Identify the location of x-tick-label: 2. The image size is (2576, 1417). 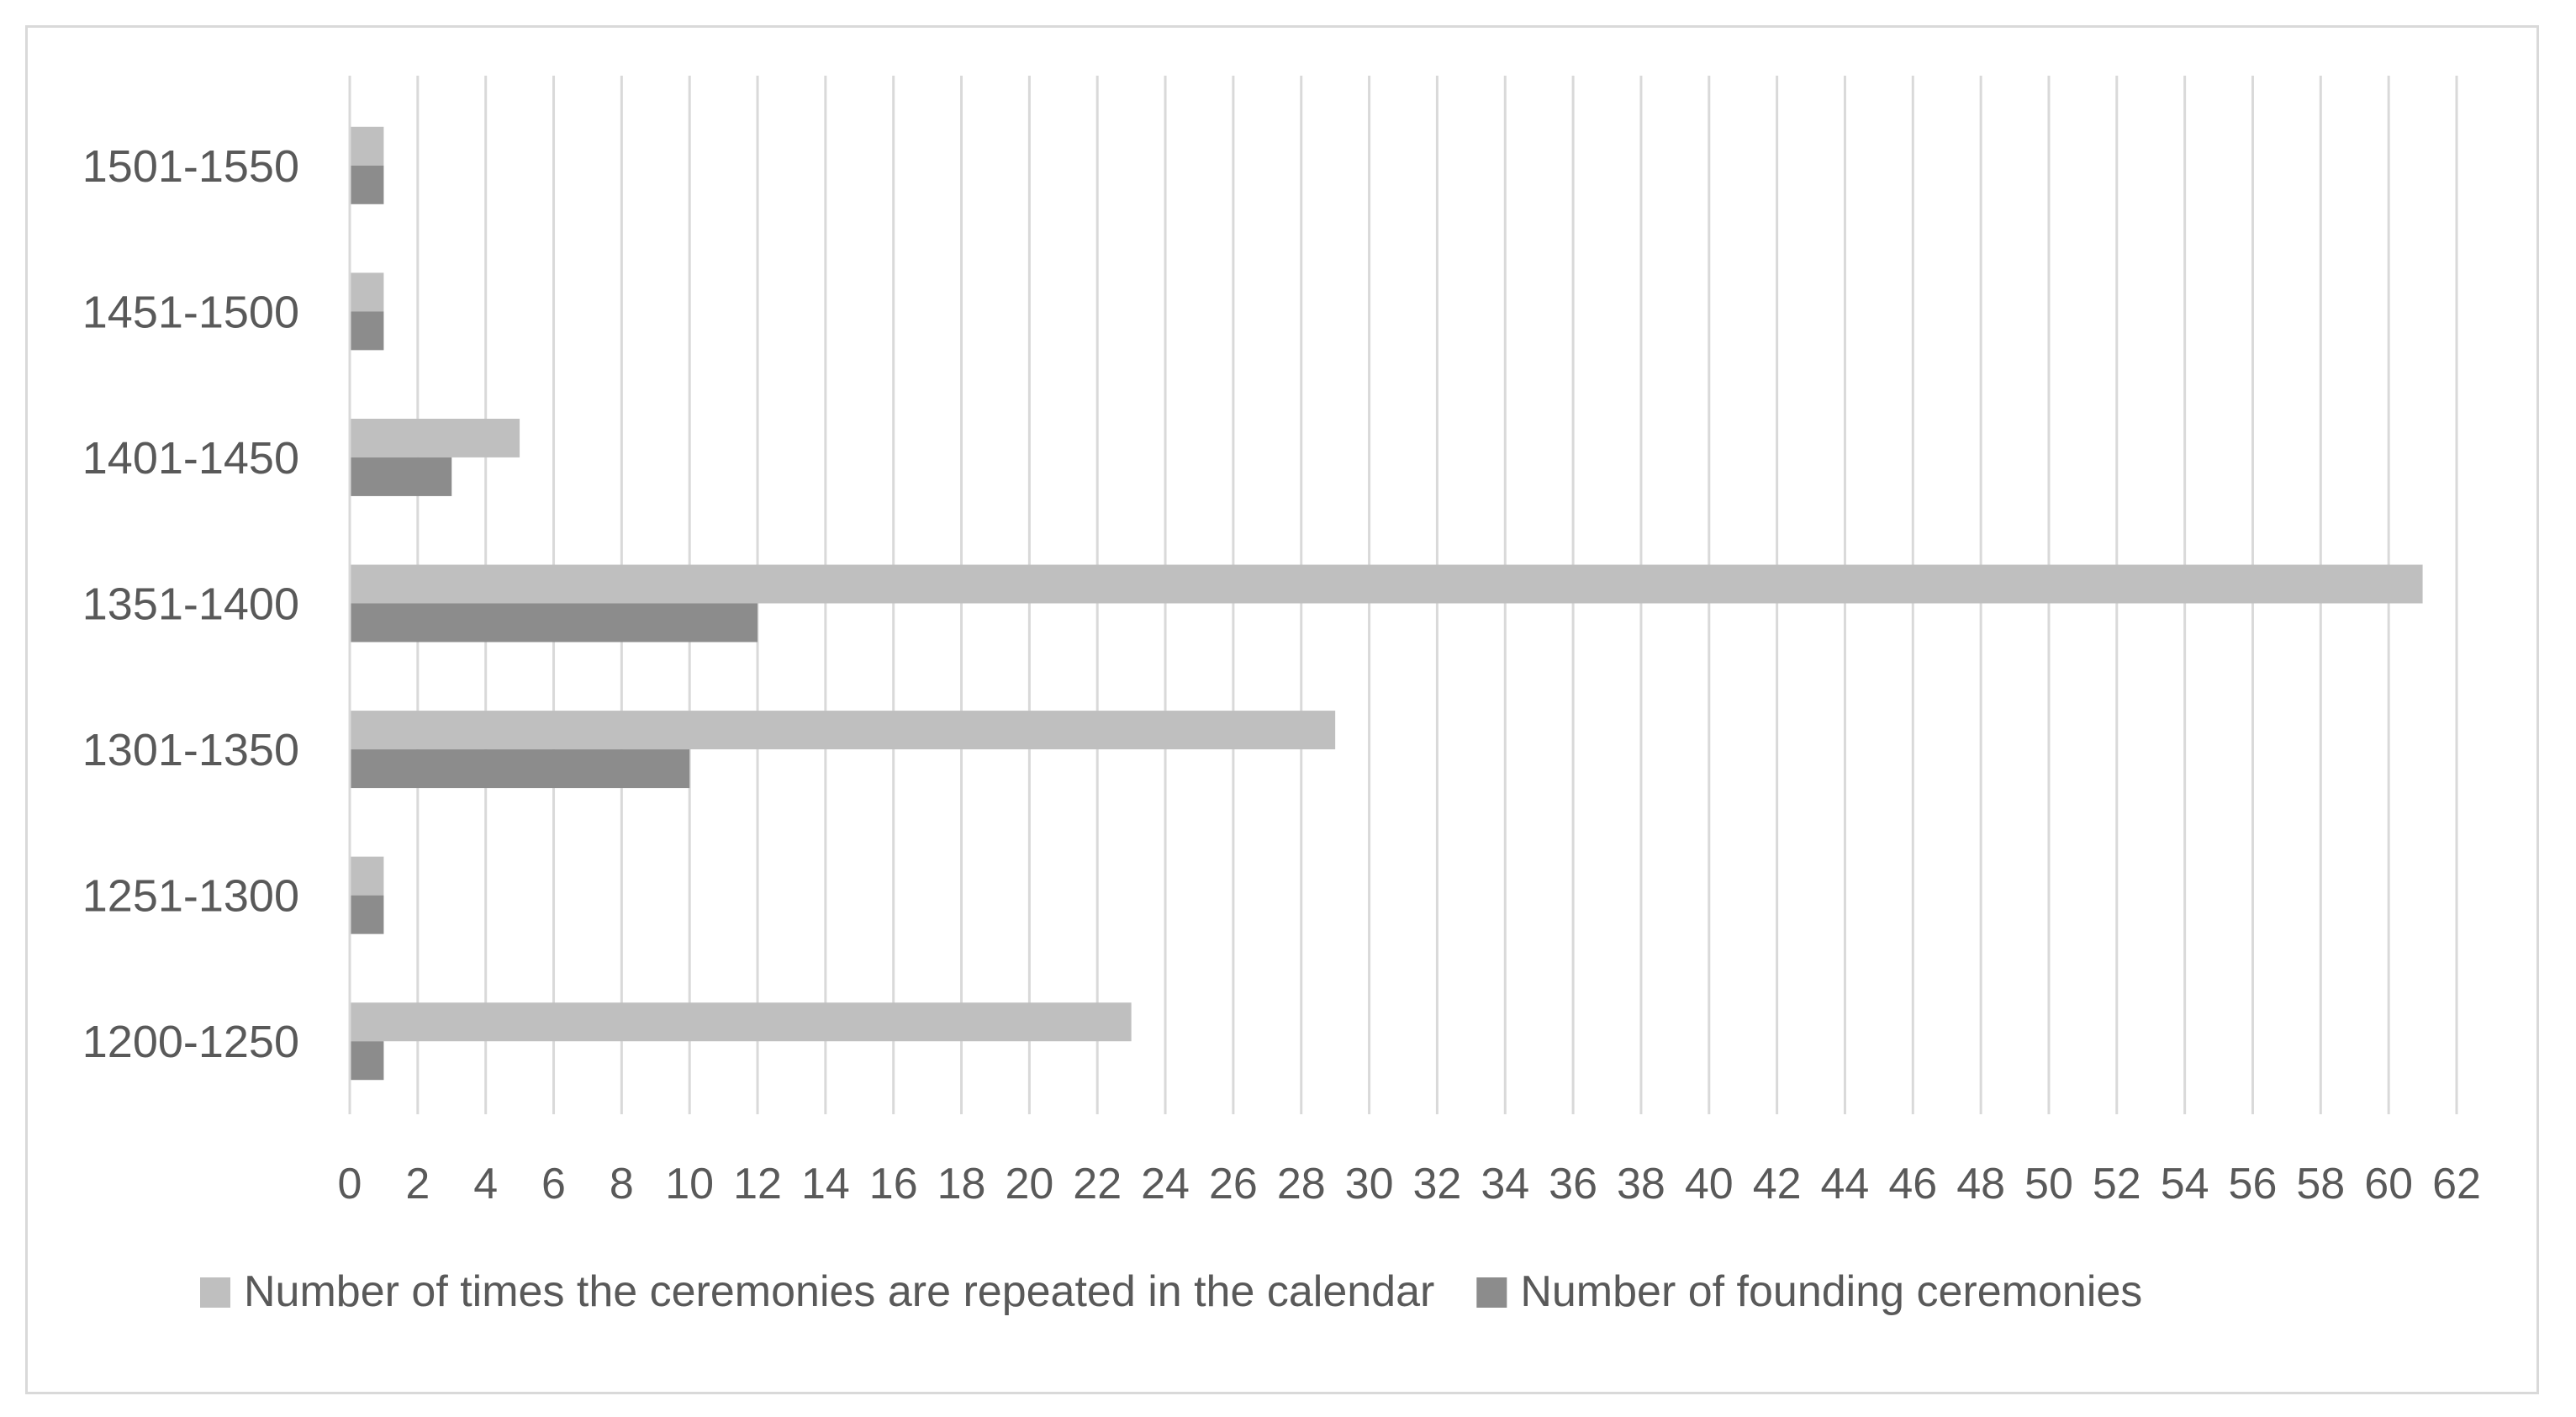
(417, 1184).